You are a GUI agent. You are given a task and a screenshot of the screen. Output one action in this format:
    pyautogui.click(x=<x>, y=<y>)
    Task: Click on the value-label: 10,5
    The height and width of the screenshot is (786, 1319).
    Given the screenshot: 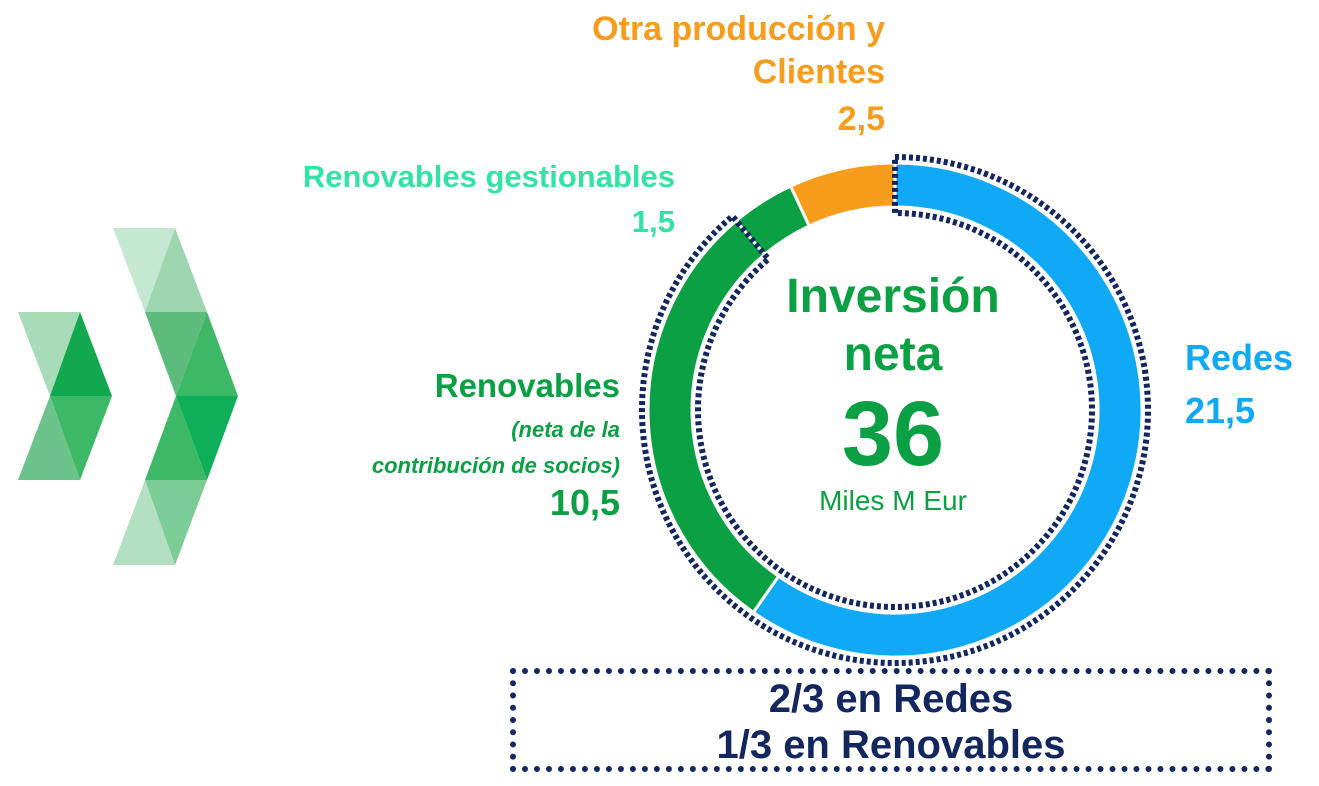 What is the action you would take?
    pyautogui.click(x=584, y=502)
    